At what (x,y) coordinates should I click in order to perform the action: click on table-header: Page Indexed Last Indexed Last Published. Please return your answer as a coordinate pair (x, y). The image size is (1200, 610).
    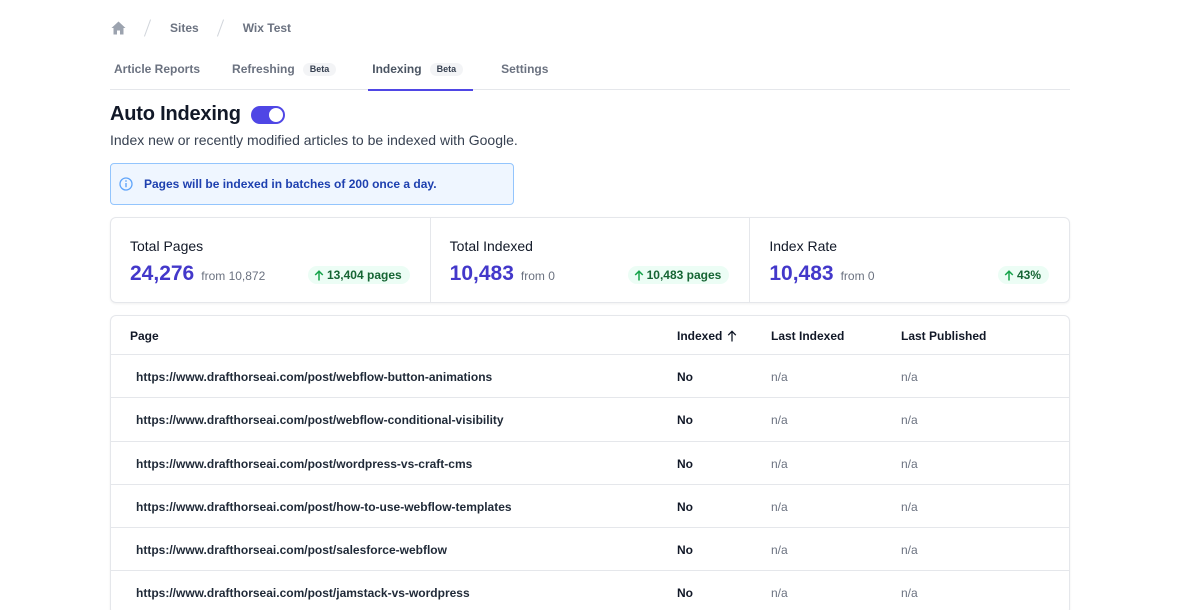
    Looking at the image, I should click on (590, 335).